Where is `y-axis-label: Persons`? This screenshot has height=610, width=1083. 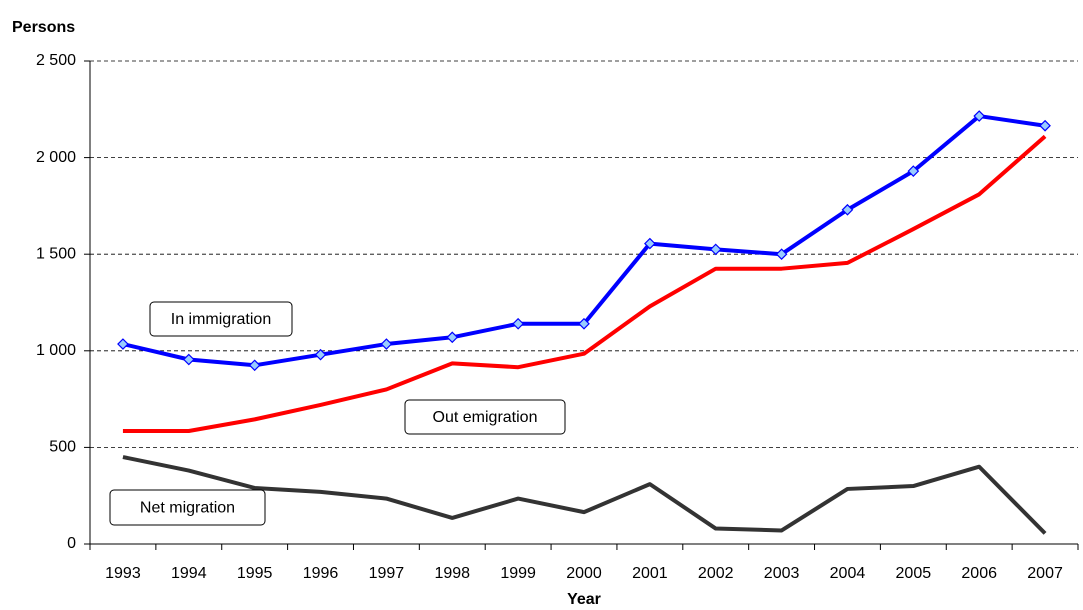 y-axis-label: Persons is located at coordinates (43, 27).